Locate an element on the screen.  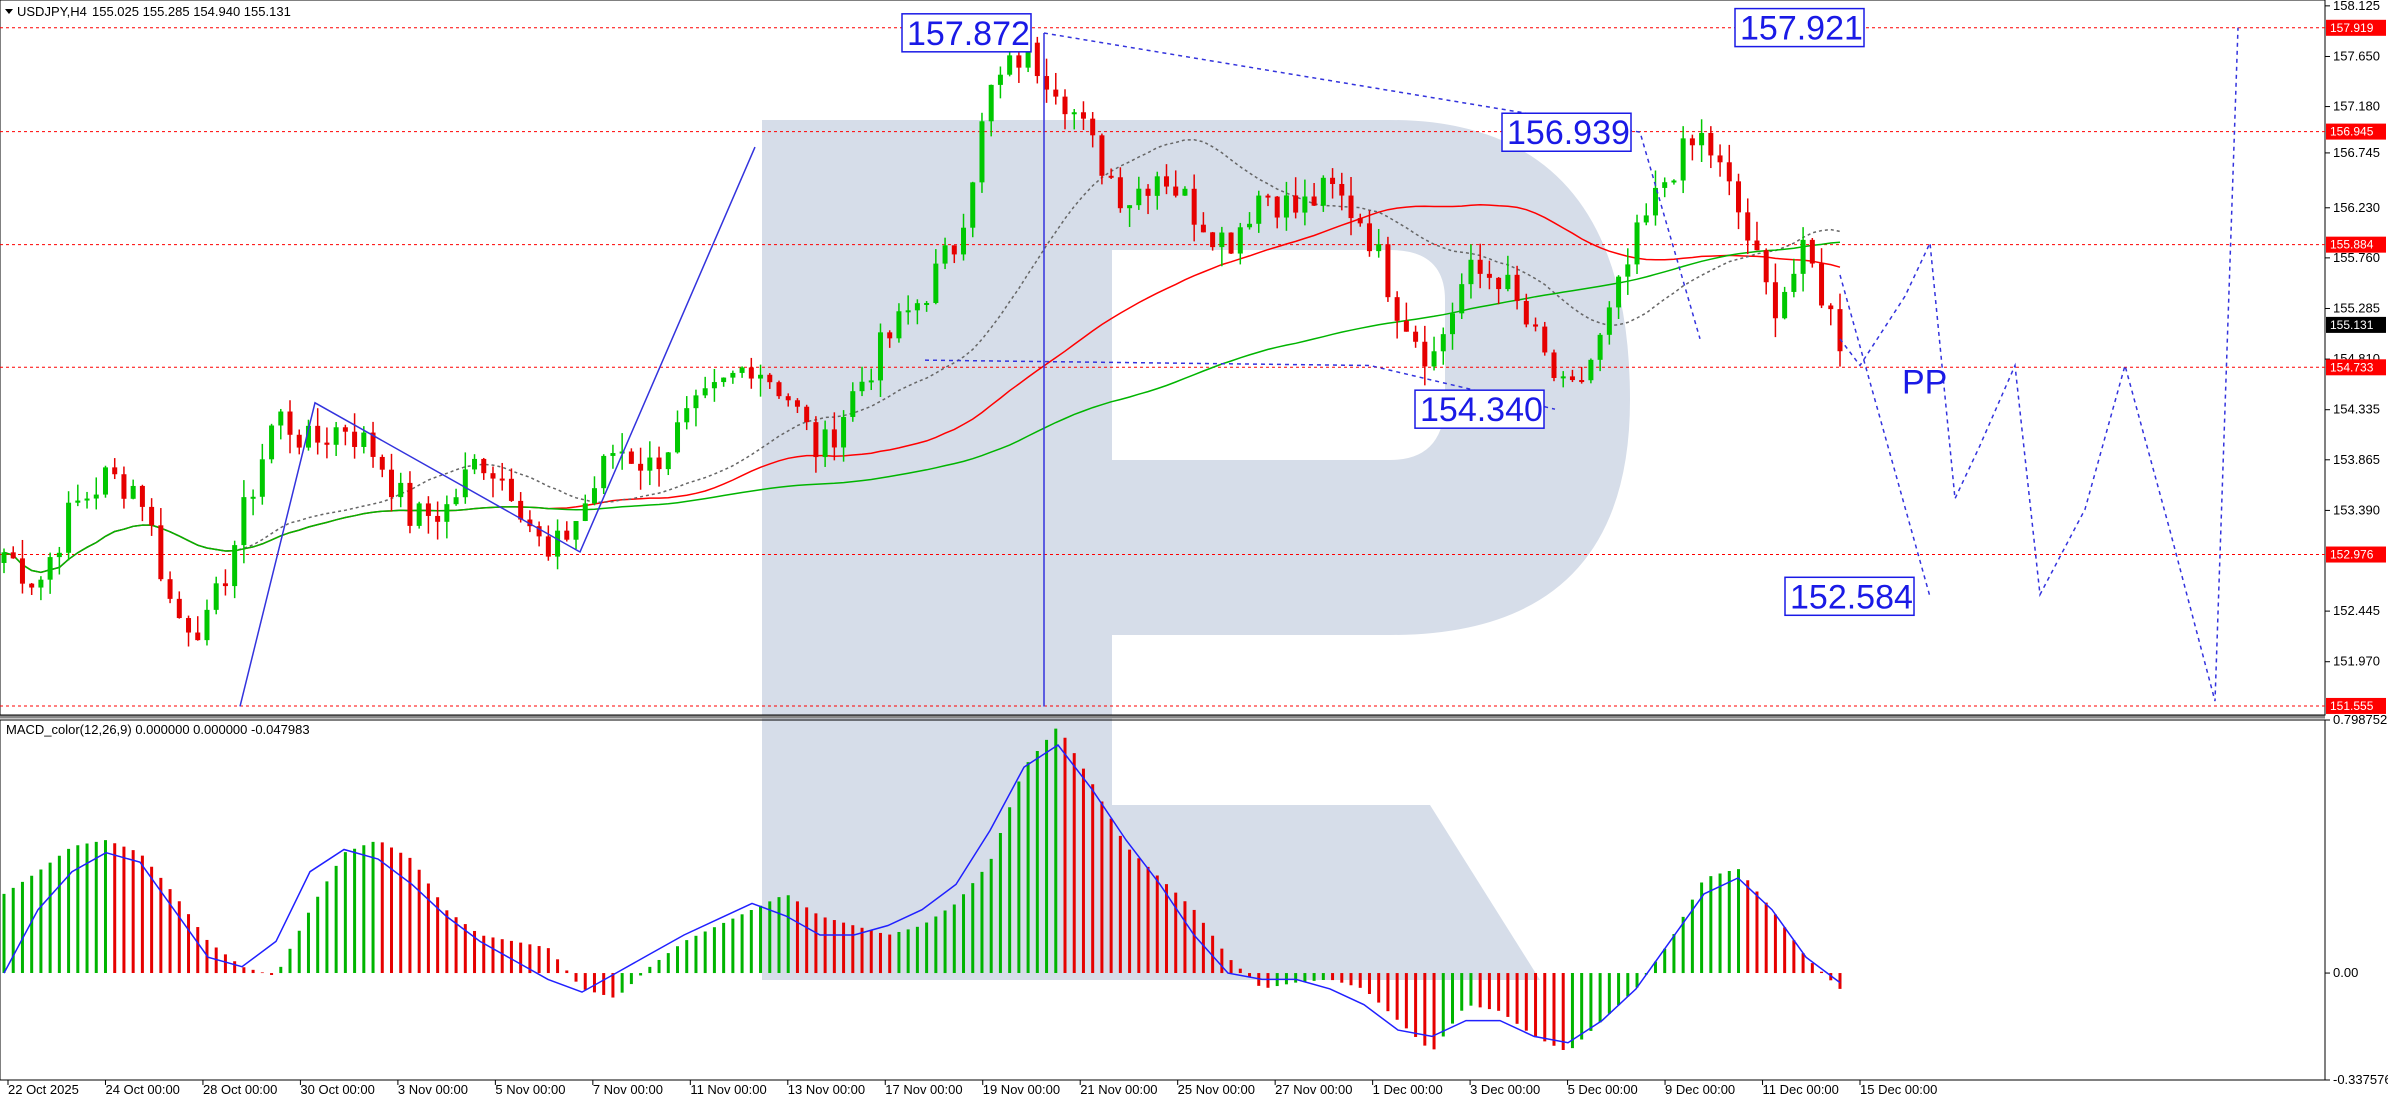
level-badge-label: 152.976 is located at coordinates (2352, 555).